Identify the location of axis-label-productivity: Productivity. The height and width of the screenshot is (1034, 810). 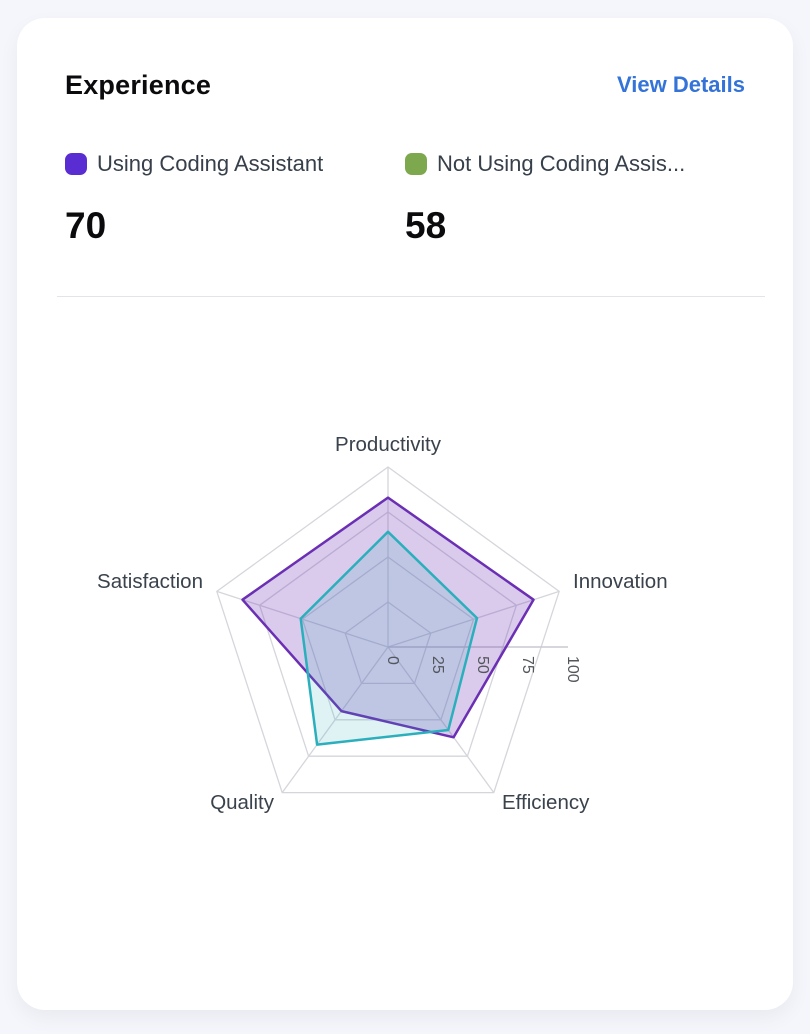
(388, 444).